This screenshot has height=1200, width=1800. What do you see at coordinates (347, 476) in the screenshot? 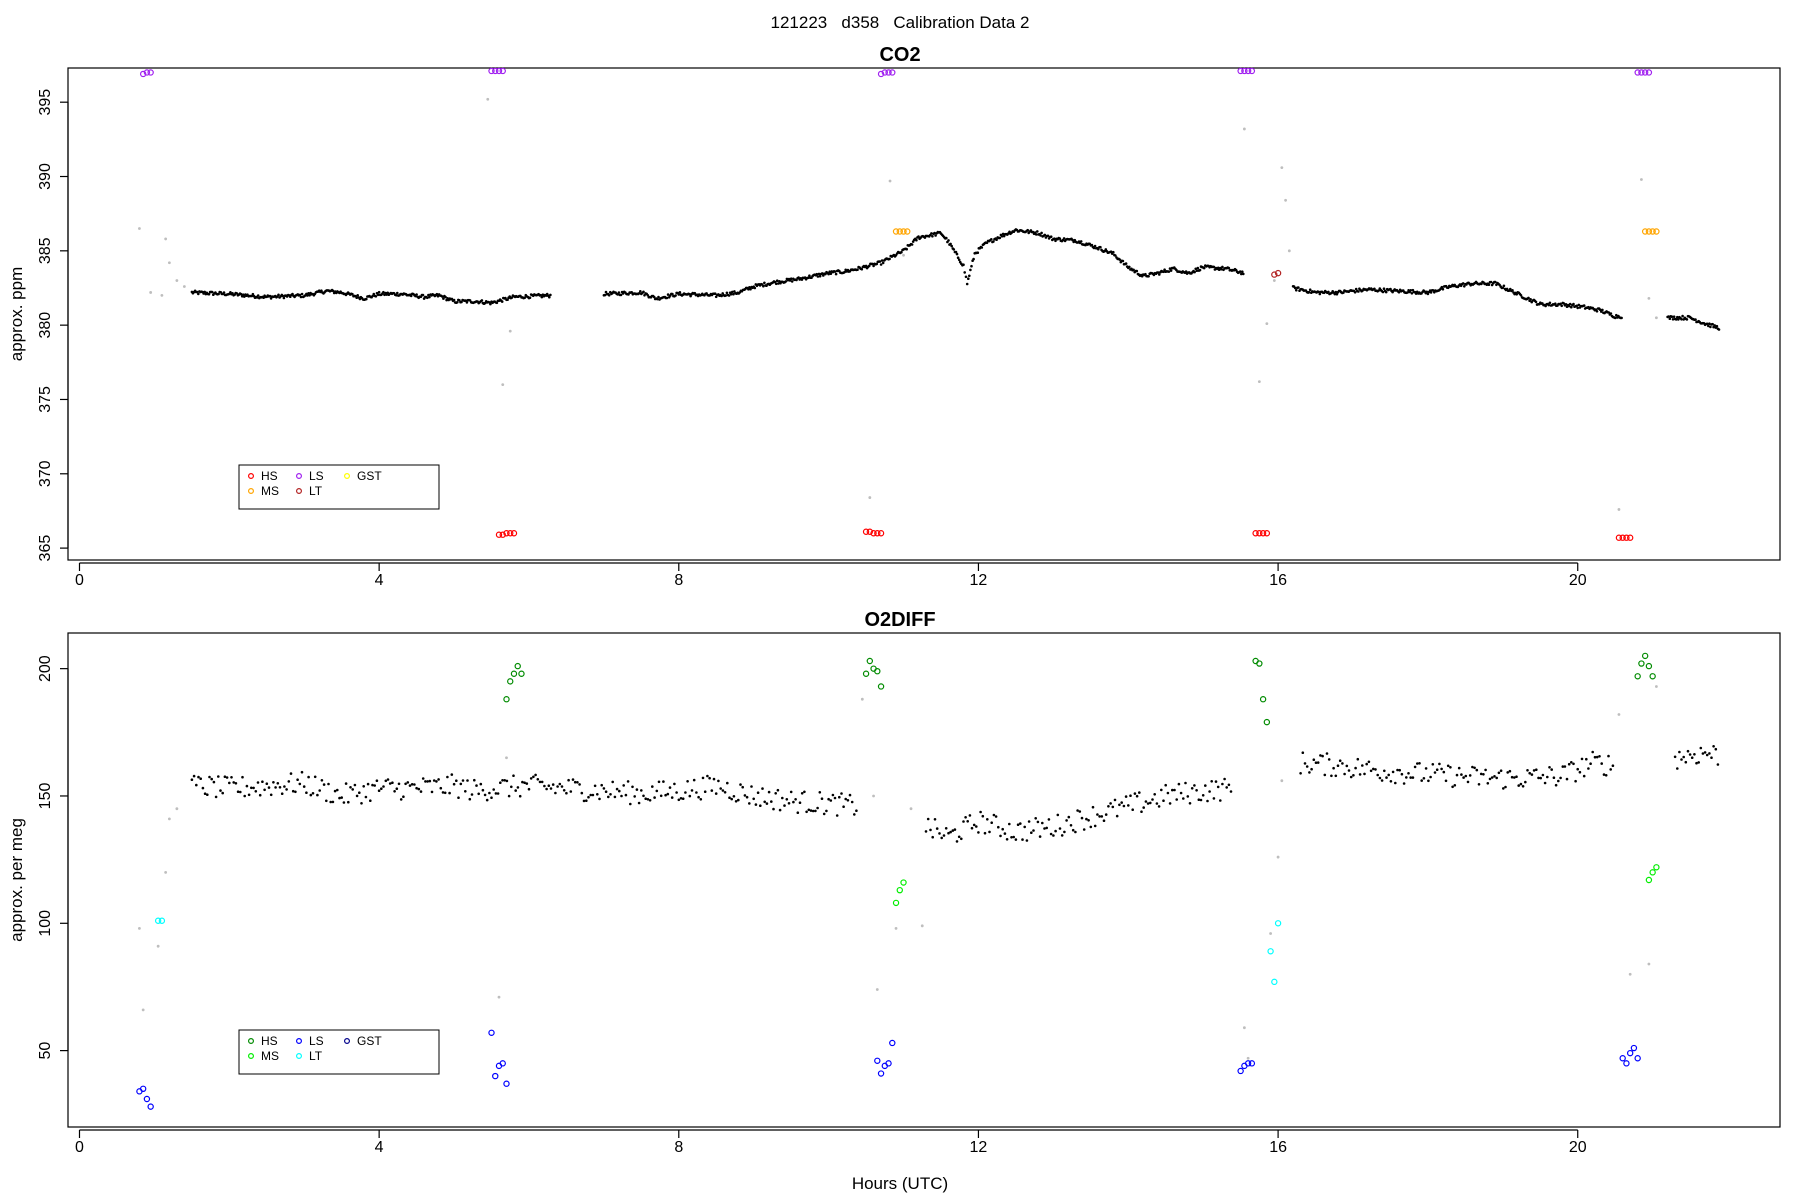
I see `legend-marker` at bounding box center [347, 476].